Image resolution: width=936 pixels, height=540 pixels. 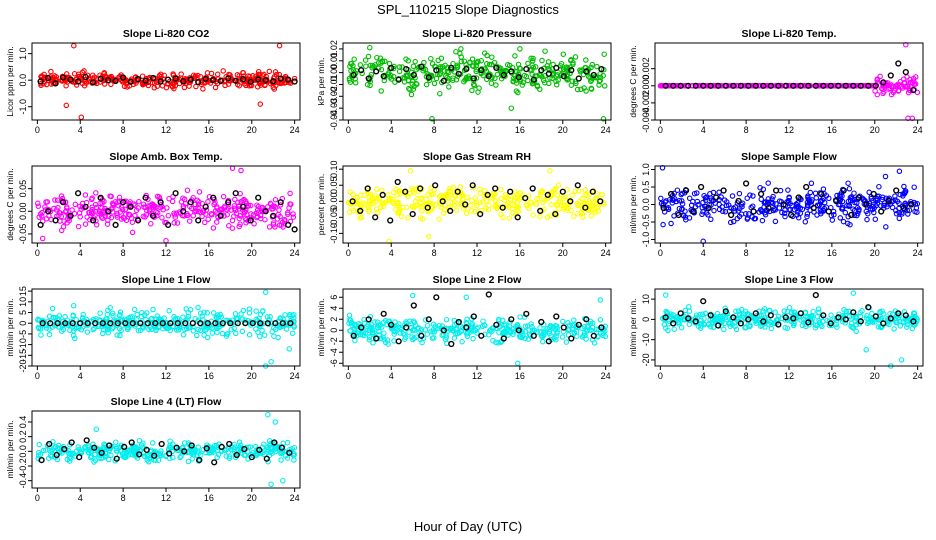 I want to click on y-tick-label: 0.2, so click(x=23, y=436).